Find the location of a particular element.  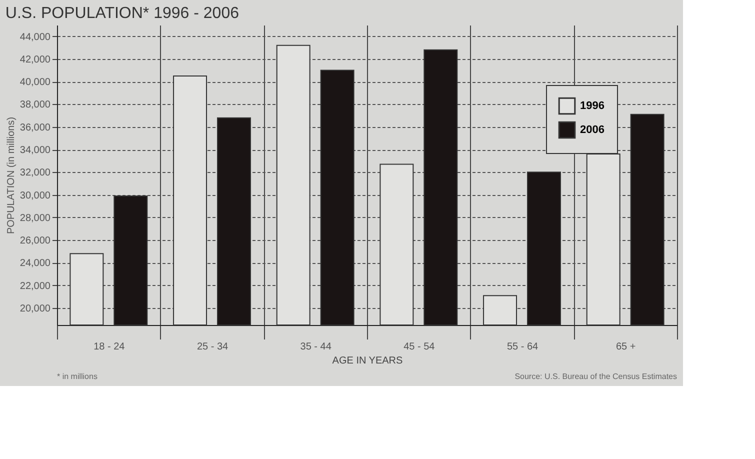

x-tick-label: 55 - 64 is located at coordinates (522, 347).